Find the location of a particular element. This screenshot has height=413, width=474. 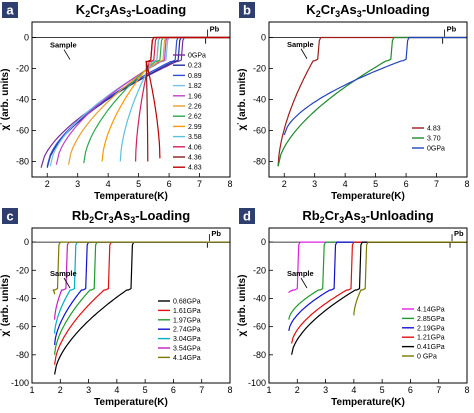

legend-label: 1.61GPa is located at coordinates (187, 311).